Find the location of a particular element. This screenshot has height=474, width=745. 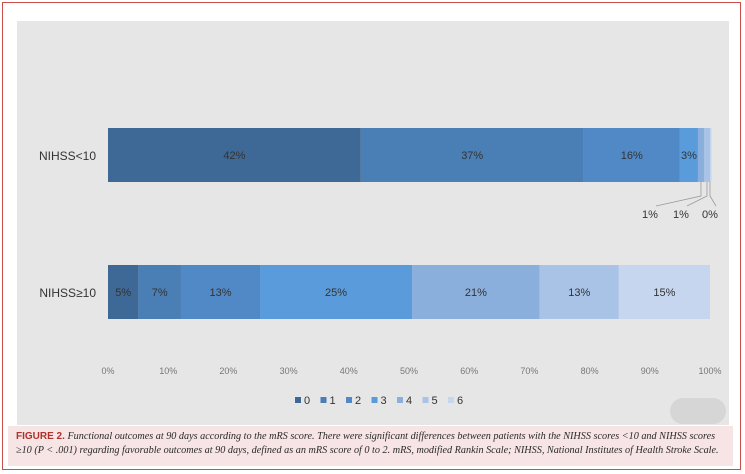

data-label: 0% is located at coordinates (710, 215).